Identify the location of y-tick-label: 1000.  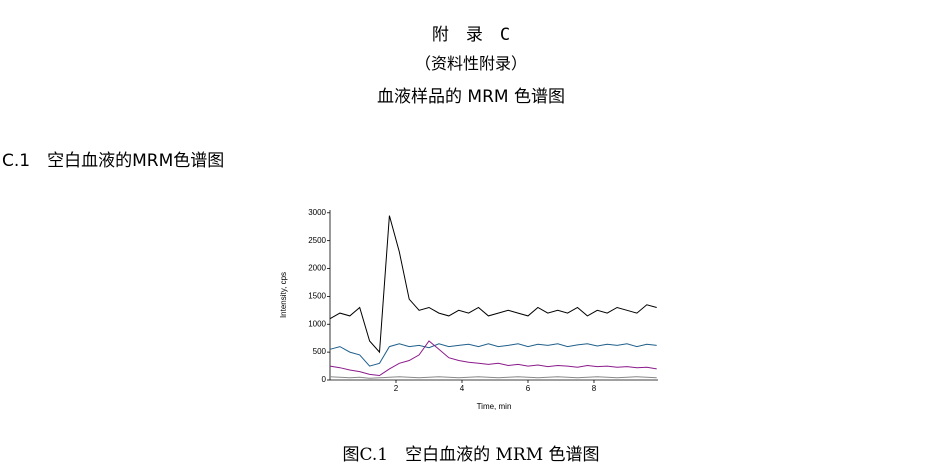
(317, 323).